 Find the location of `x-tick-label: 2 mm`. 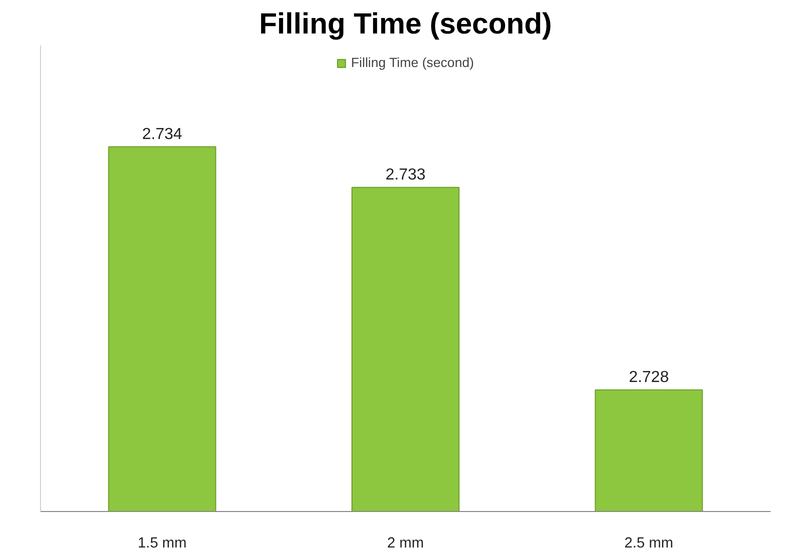

x-tick-label: 2 mm is located at coordinates (405, 544).